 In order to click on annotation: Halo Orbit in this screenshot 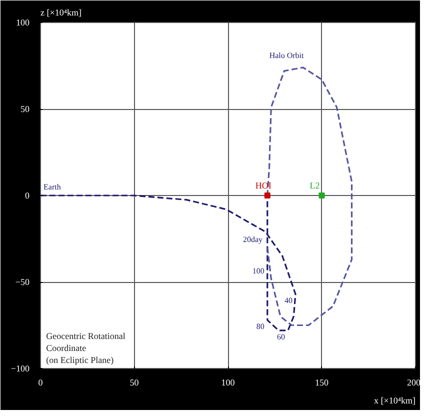, I will do `click(287, 55)`.